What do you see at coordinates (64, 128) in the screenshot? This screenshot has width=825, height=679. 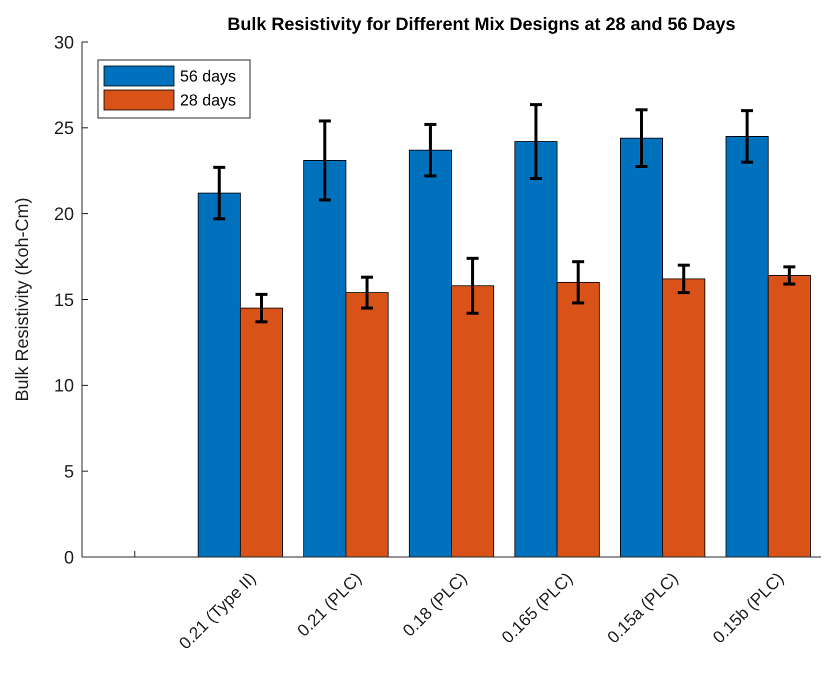 I see `y-tick-label: 25` at bounding box center [64, 128].